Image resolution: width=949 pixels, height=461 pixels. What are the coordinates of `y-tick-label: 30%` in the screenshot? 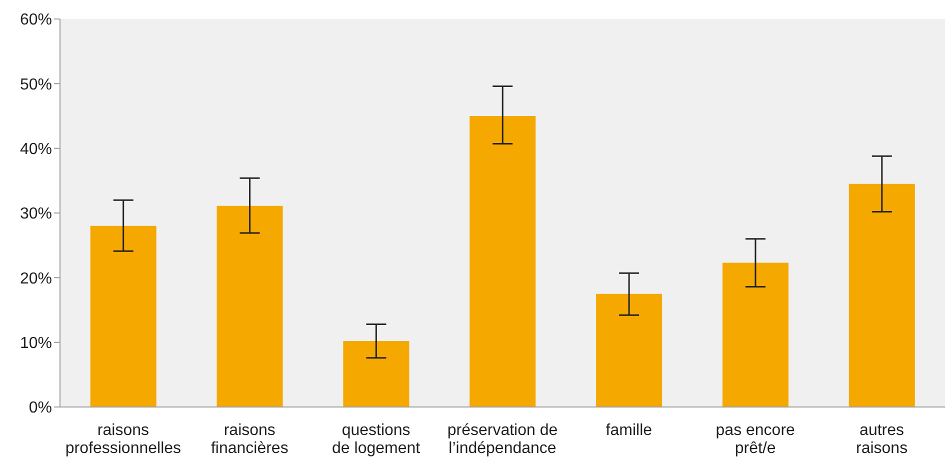 It's located at (36, 214).